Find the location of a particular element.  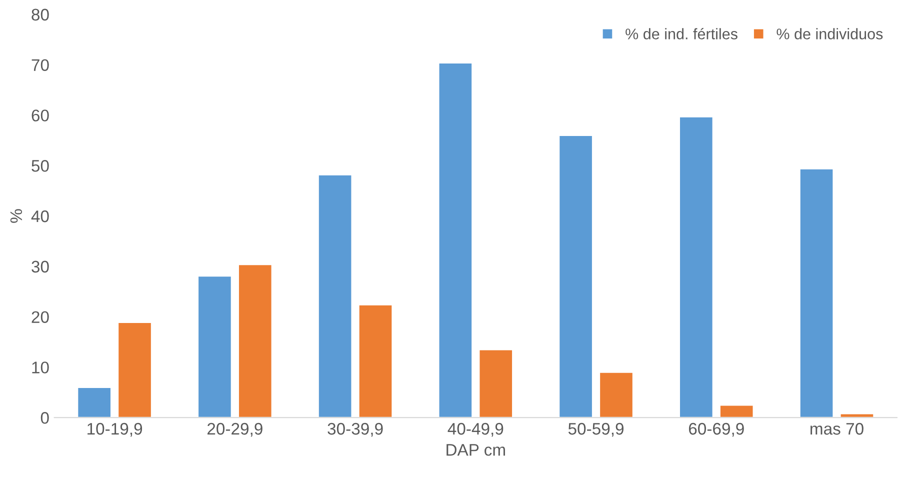

y-tick-label: 50 is located at coordinates (40, 166).